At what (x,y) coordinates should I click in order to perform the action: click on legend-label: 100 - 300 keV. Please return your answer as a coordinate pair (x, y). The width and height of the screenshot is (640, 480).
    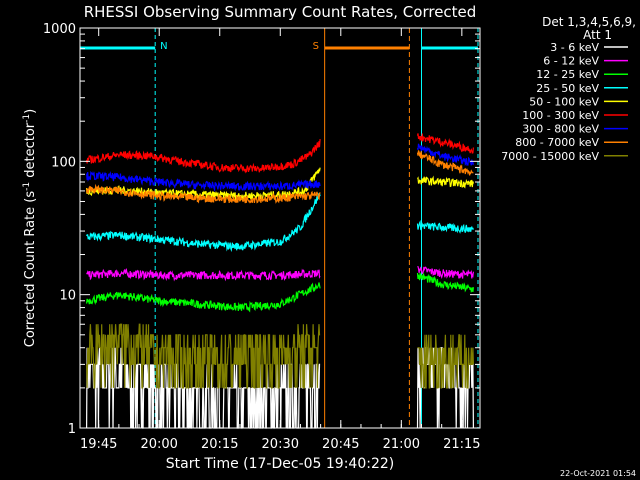
    Looking at the image, I should click on (560, 115).